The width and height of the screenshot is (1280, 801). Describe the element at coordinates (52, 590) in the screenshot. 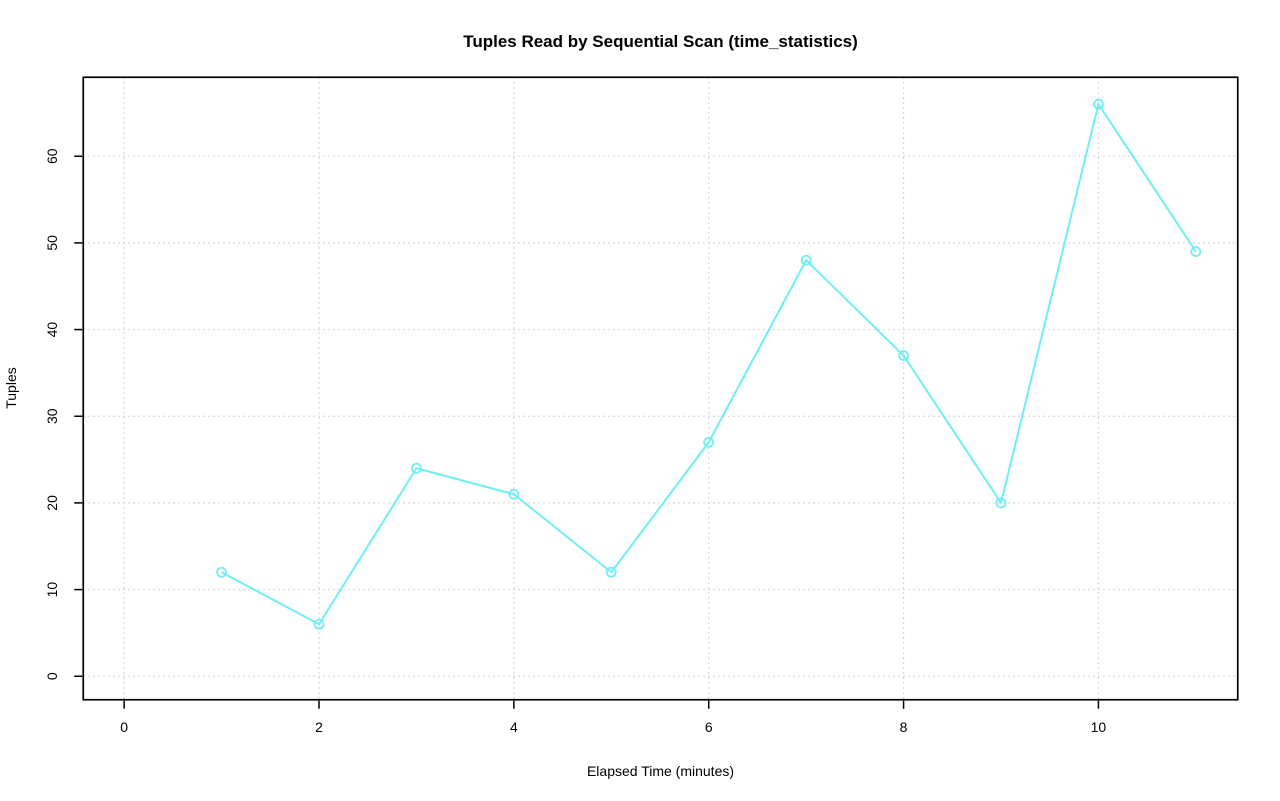

I see `y-tick-label: 10` at that location.